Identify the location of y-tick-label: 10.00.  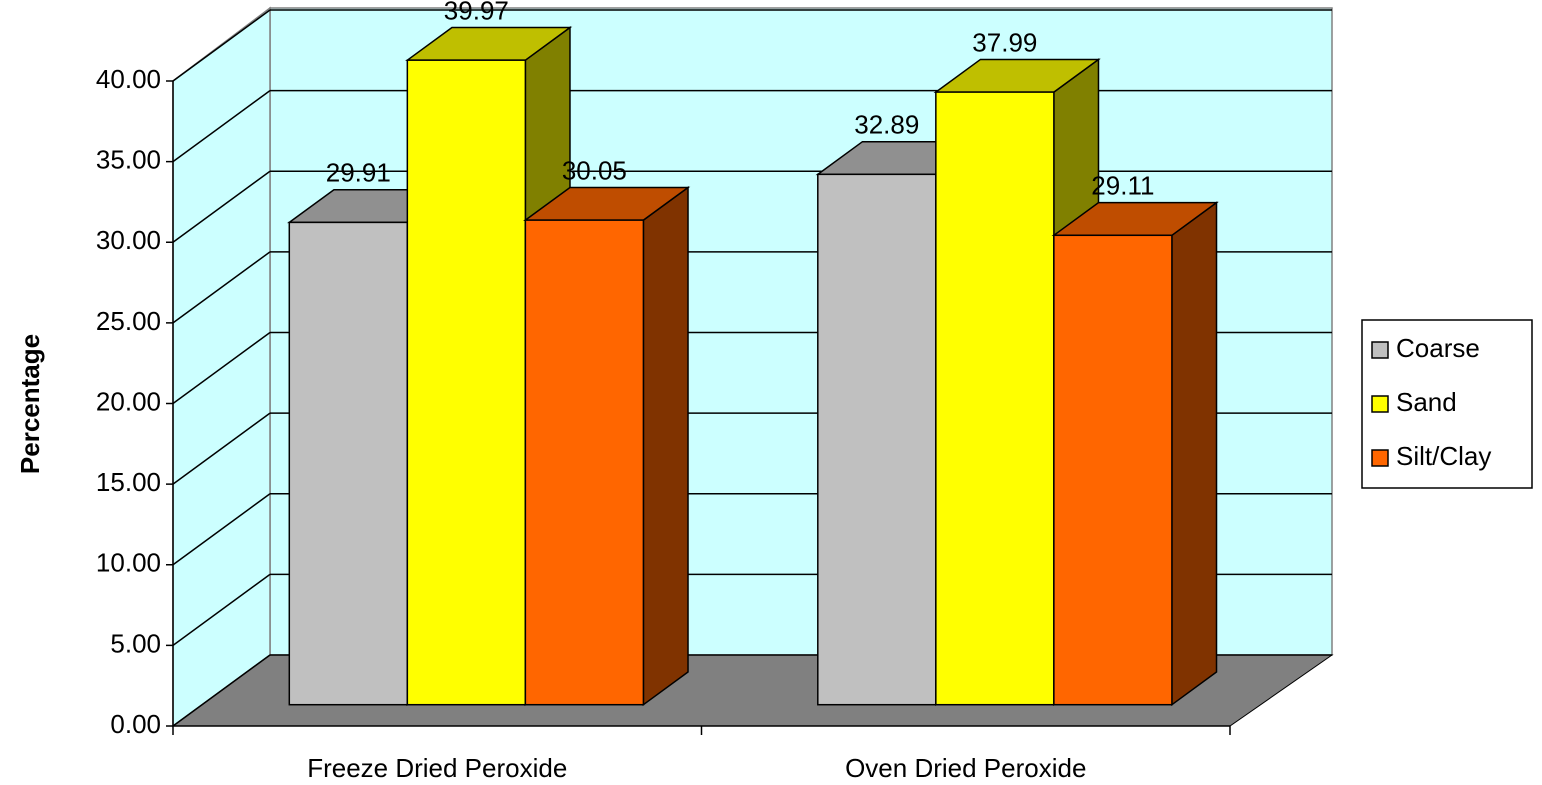
(128, 563).